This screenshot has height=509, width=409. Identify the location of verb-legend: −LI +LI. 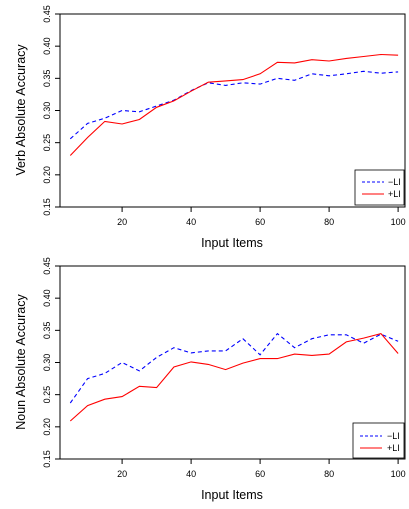
(379, 187).